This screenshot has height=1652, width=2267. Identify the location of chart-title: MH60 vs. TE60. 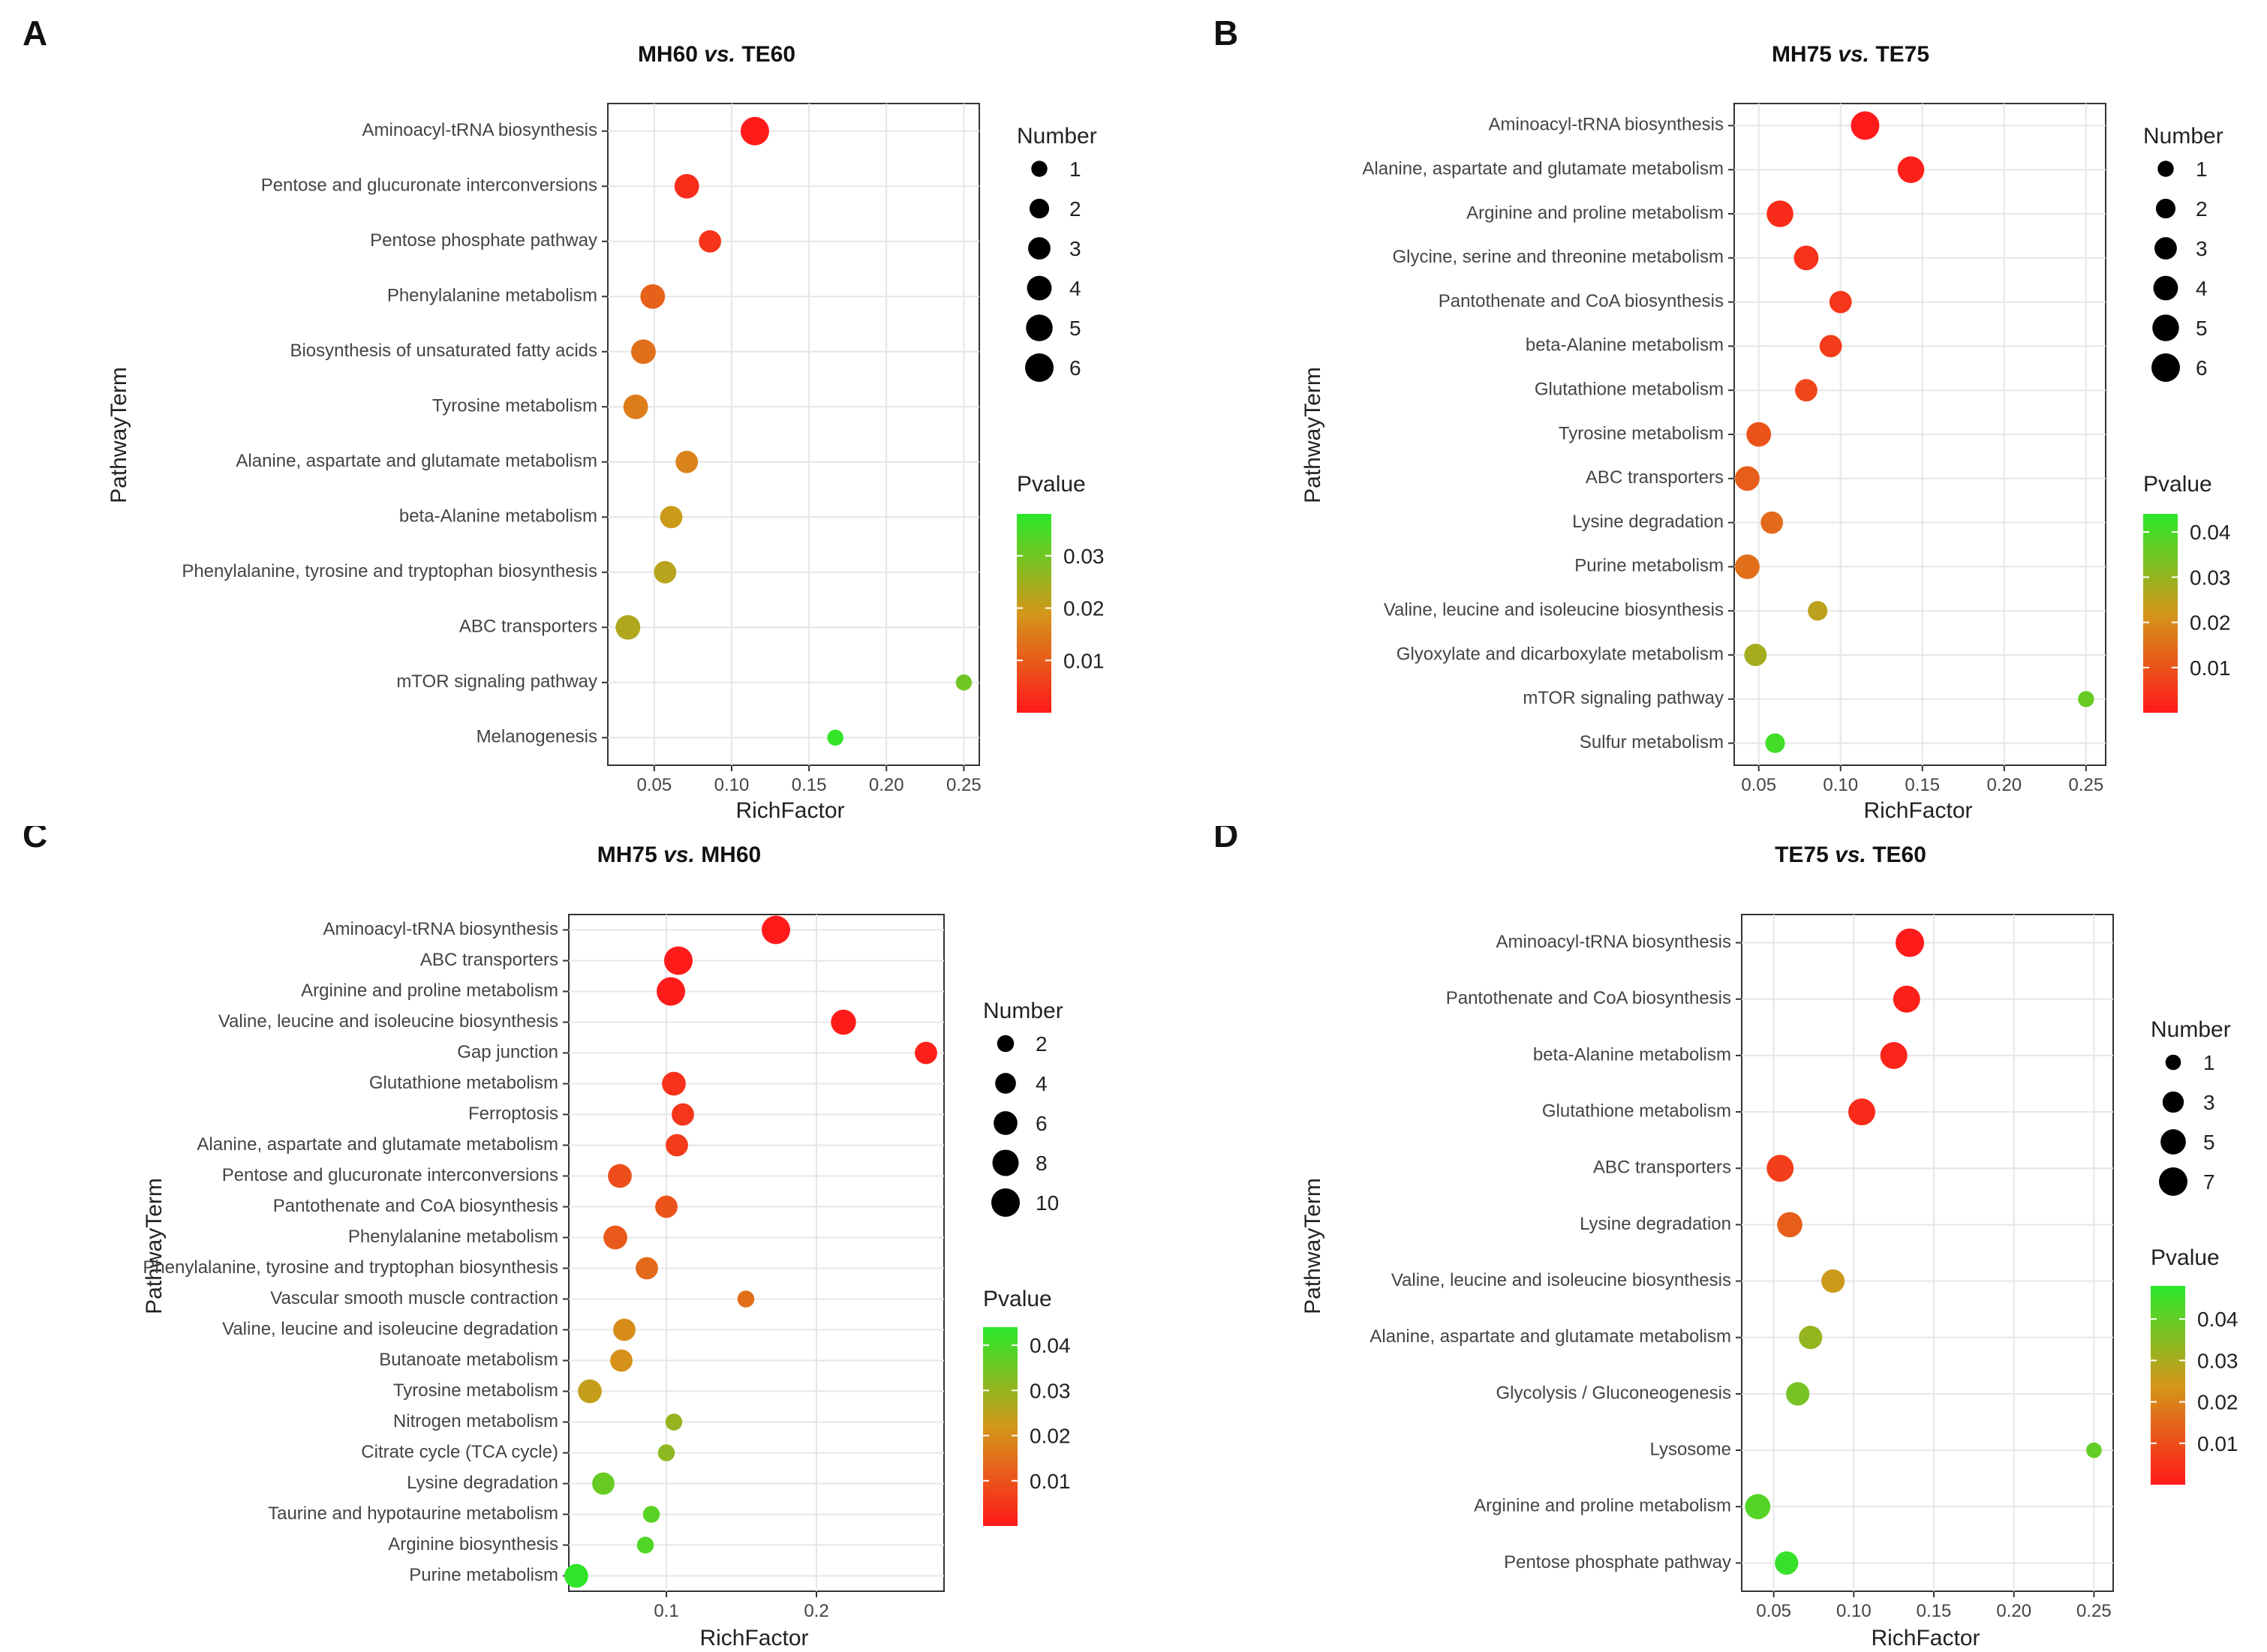
(716, 54).